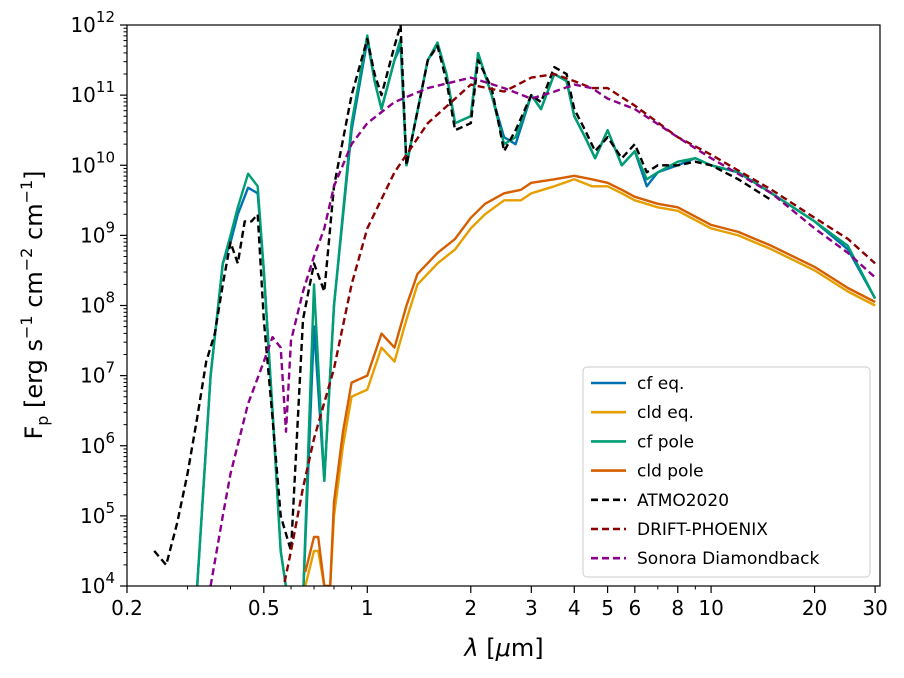 Image resolution: width=904 pixels, height=678 pixels. I want to click on x-tick-label: 30, so click(874, 608).